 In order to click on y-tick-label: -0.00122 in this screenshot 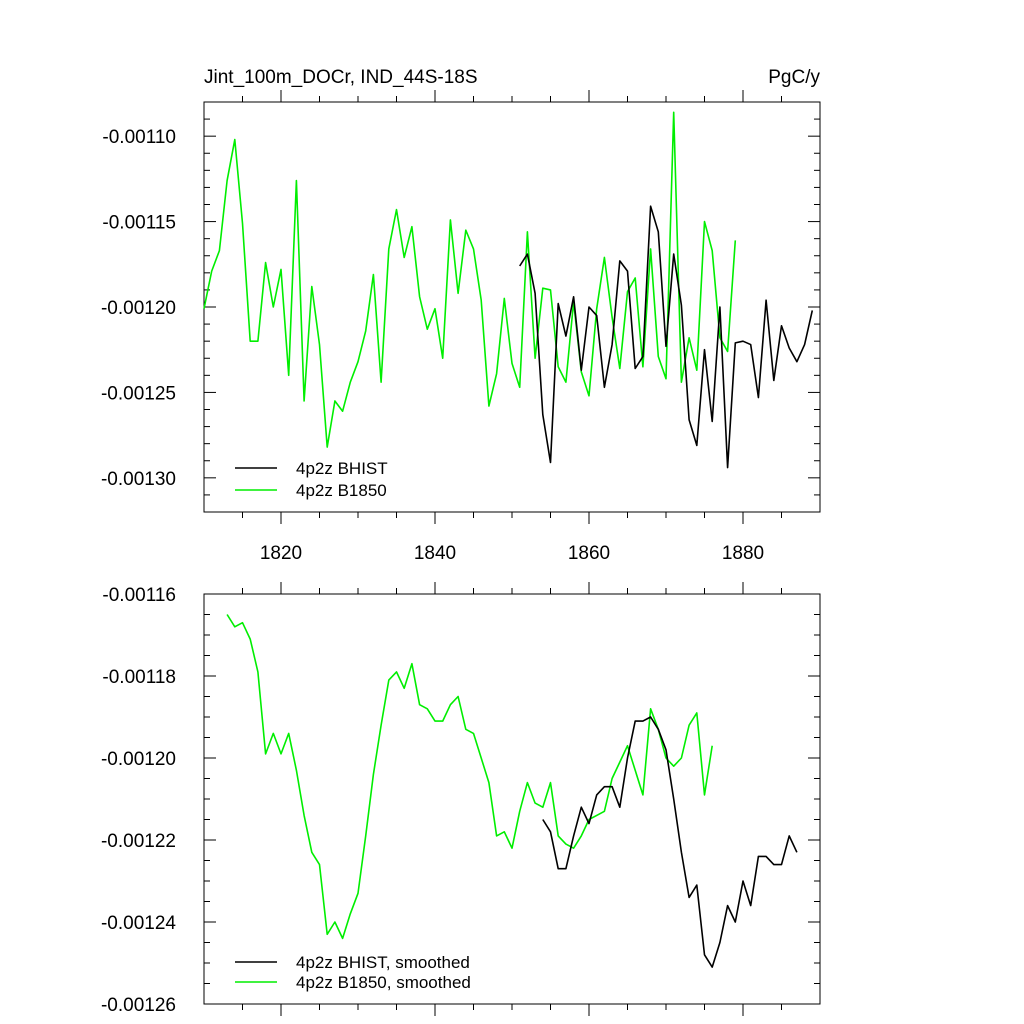, I will do `click(138, 841)`.